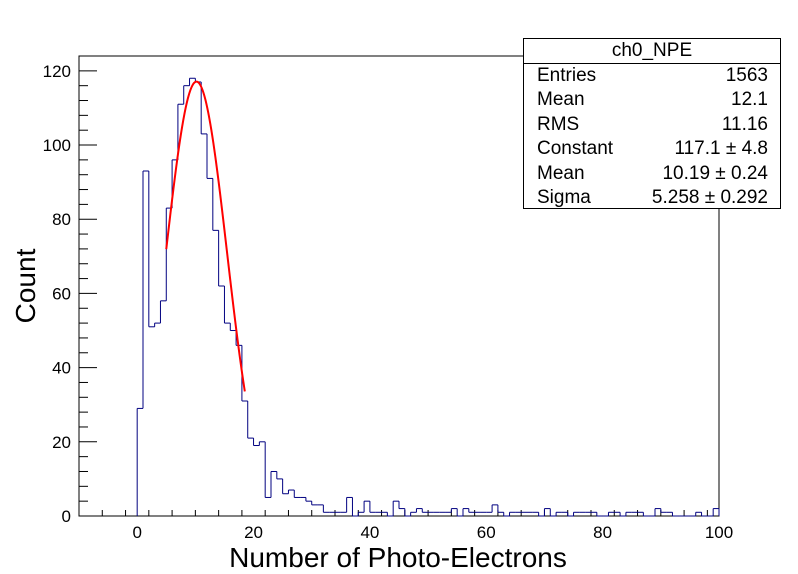 The height and width of the screenshot is (574, 798). Describe the element at coordinates (749, 100) in the screenshot. I see `stats-value: 12.1` at that location.